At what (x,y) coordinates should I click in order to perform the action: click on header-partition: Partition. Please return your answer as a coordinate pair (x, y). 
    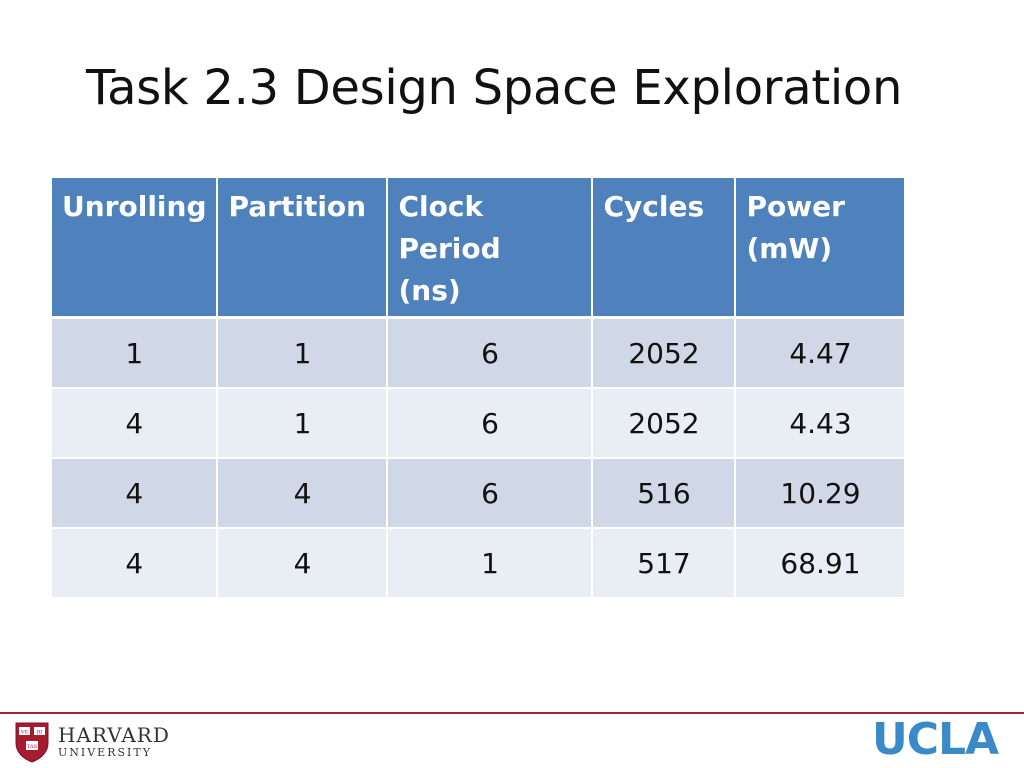
    Looking at the image, I should click on (303, 248).